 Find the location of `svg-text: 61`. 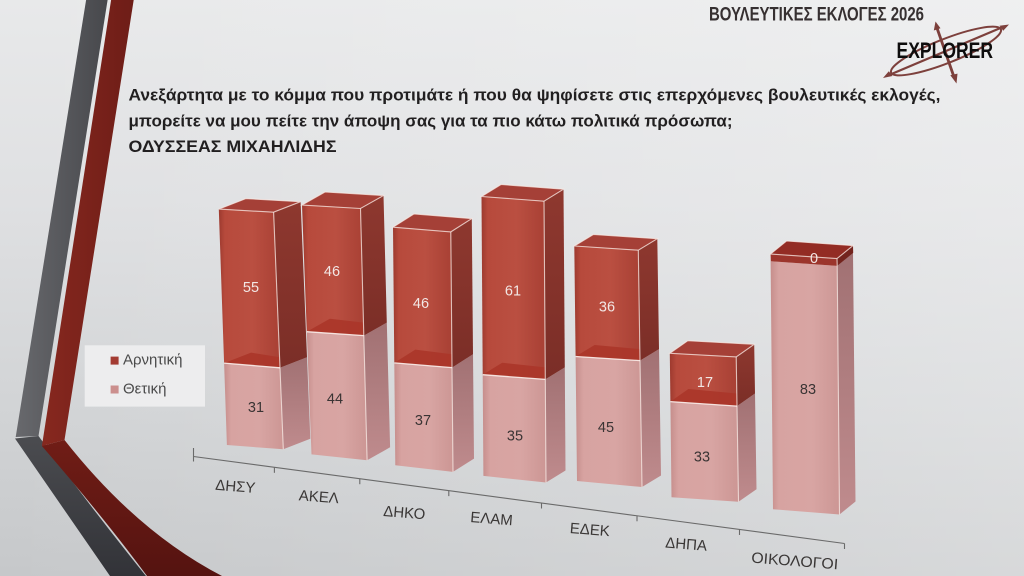

svg-text: 61 is located at coordinates (513, 292).